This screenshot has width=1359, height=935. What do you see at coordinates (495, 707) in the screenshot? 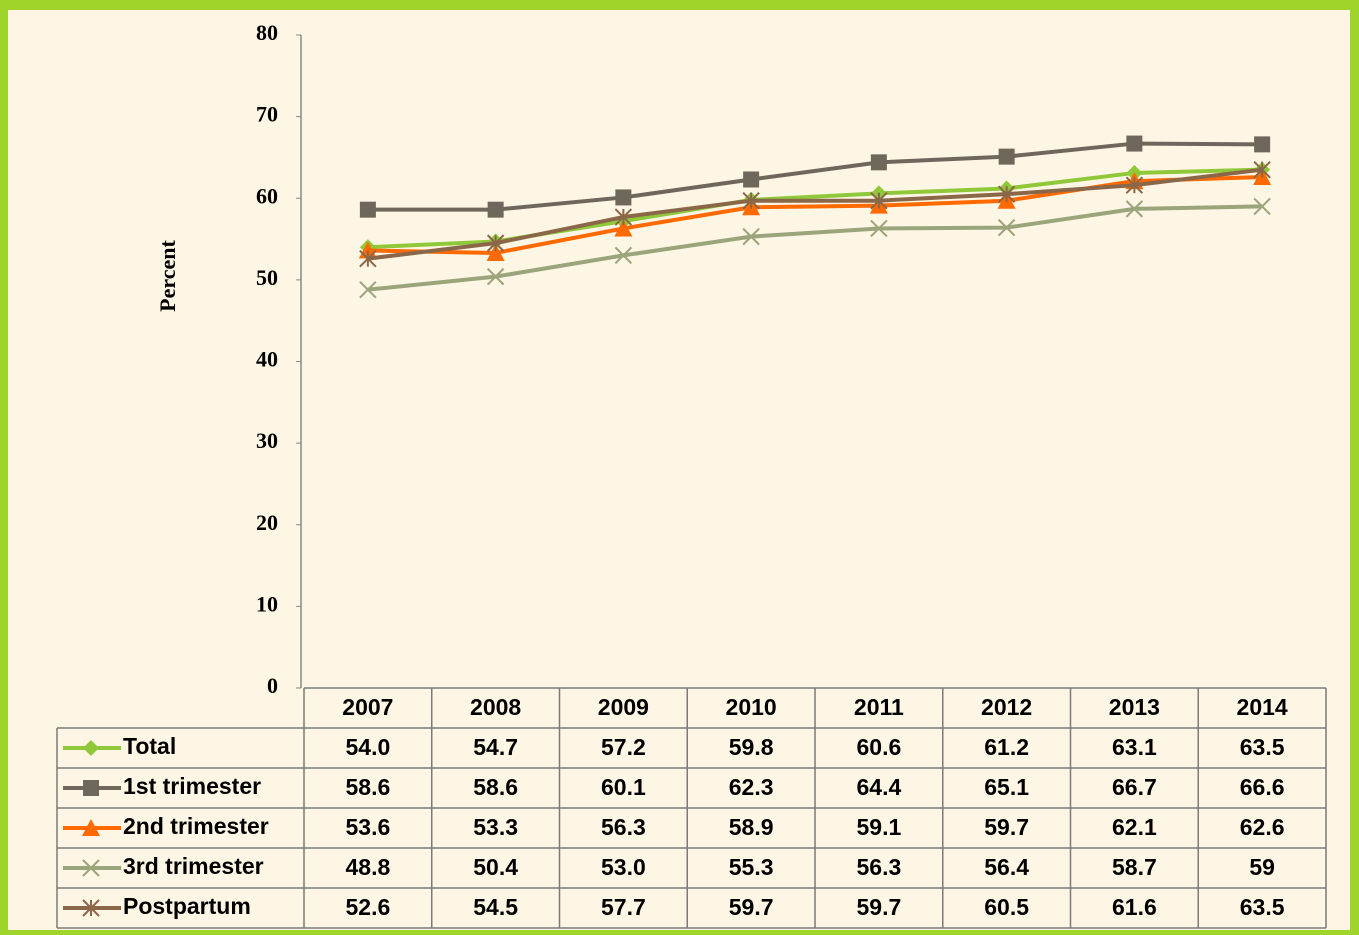
I see `table-header: 2008` at bounding box center [495, 707].